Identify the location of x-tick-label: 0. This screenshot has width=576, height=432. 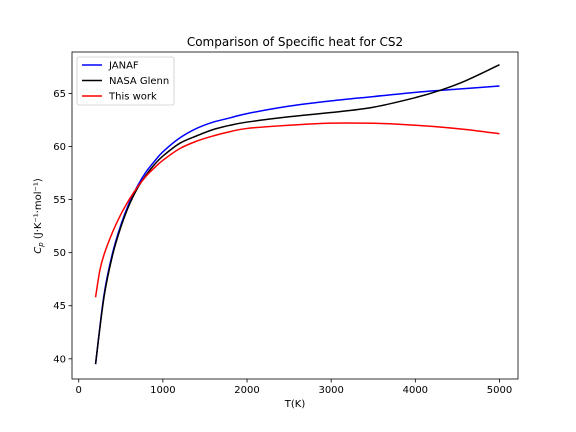
(79, 390).